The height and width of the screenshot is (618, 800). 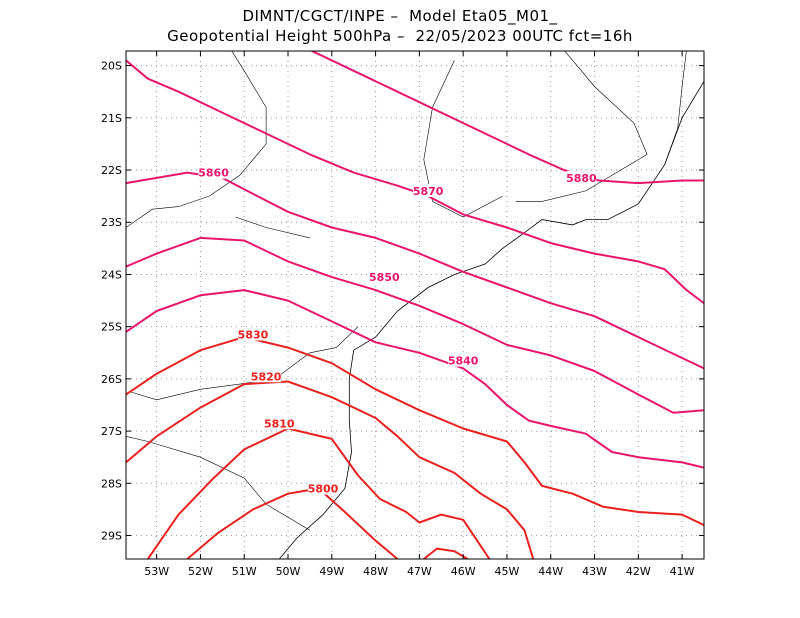 What do you see at coordinates (111, 483) in the screenshot?
I see `lat-tick-label: 28S` at bounding box center [111, 483].